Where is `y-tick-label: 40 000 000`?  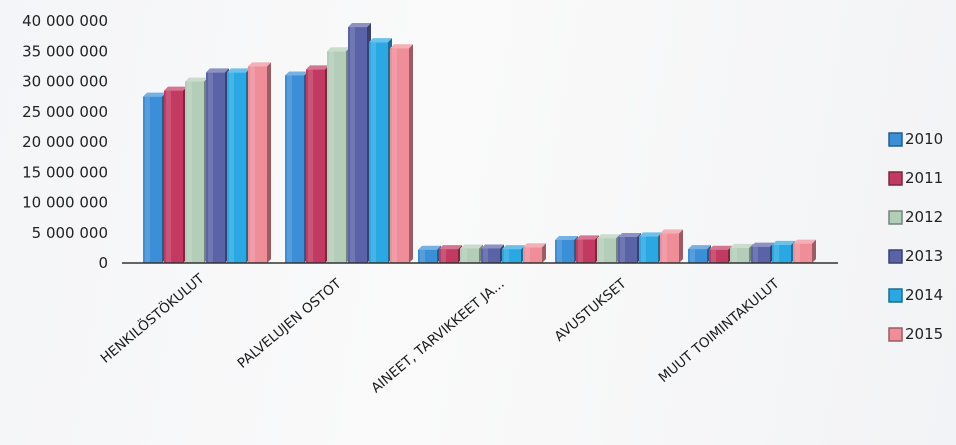 y-tick-label: 40 000 000 is located at coordinates (65, 21).